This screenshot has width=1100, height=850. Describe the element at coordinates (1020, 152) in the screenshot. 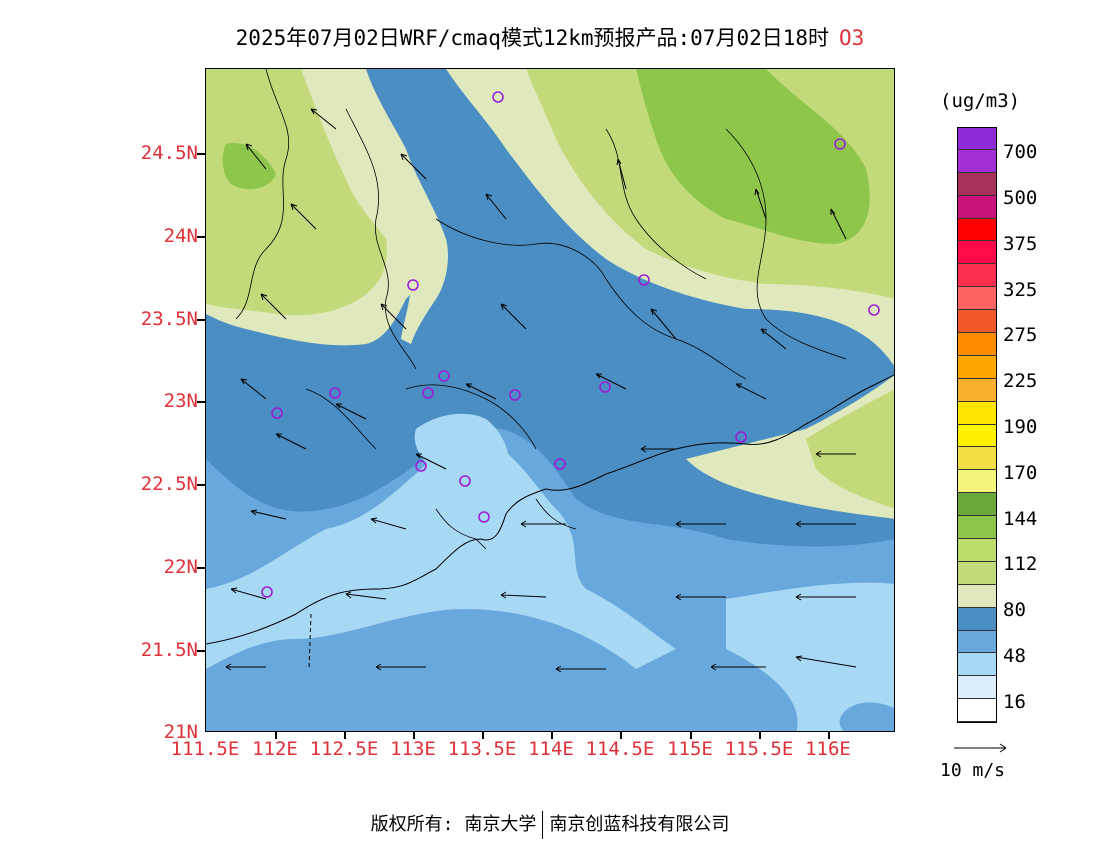

I see `legend-level: 700` at that location.